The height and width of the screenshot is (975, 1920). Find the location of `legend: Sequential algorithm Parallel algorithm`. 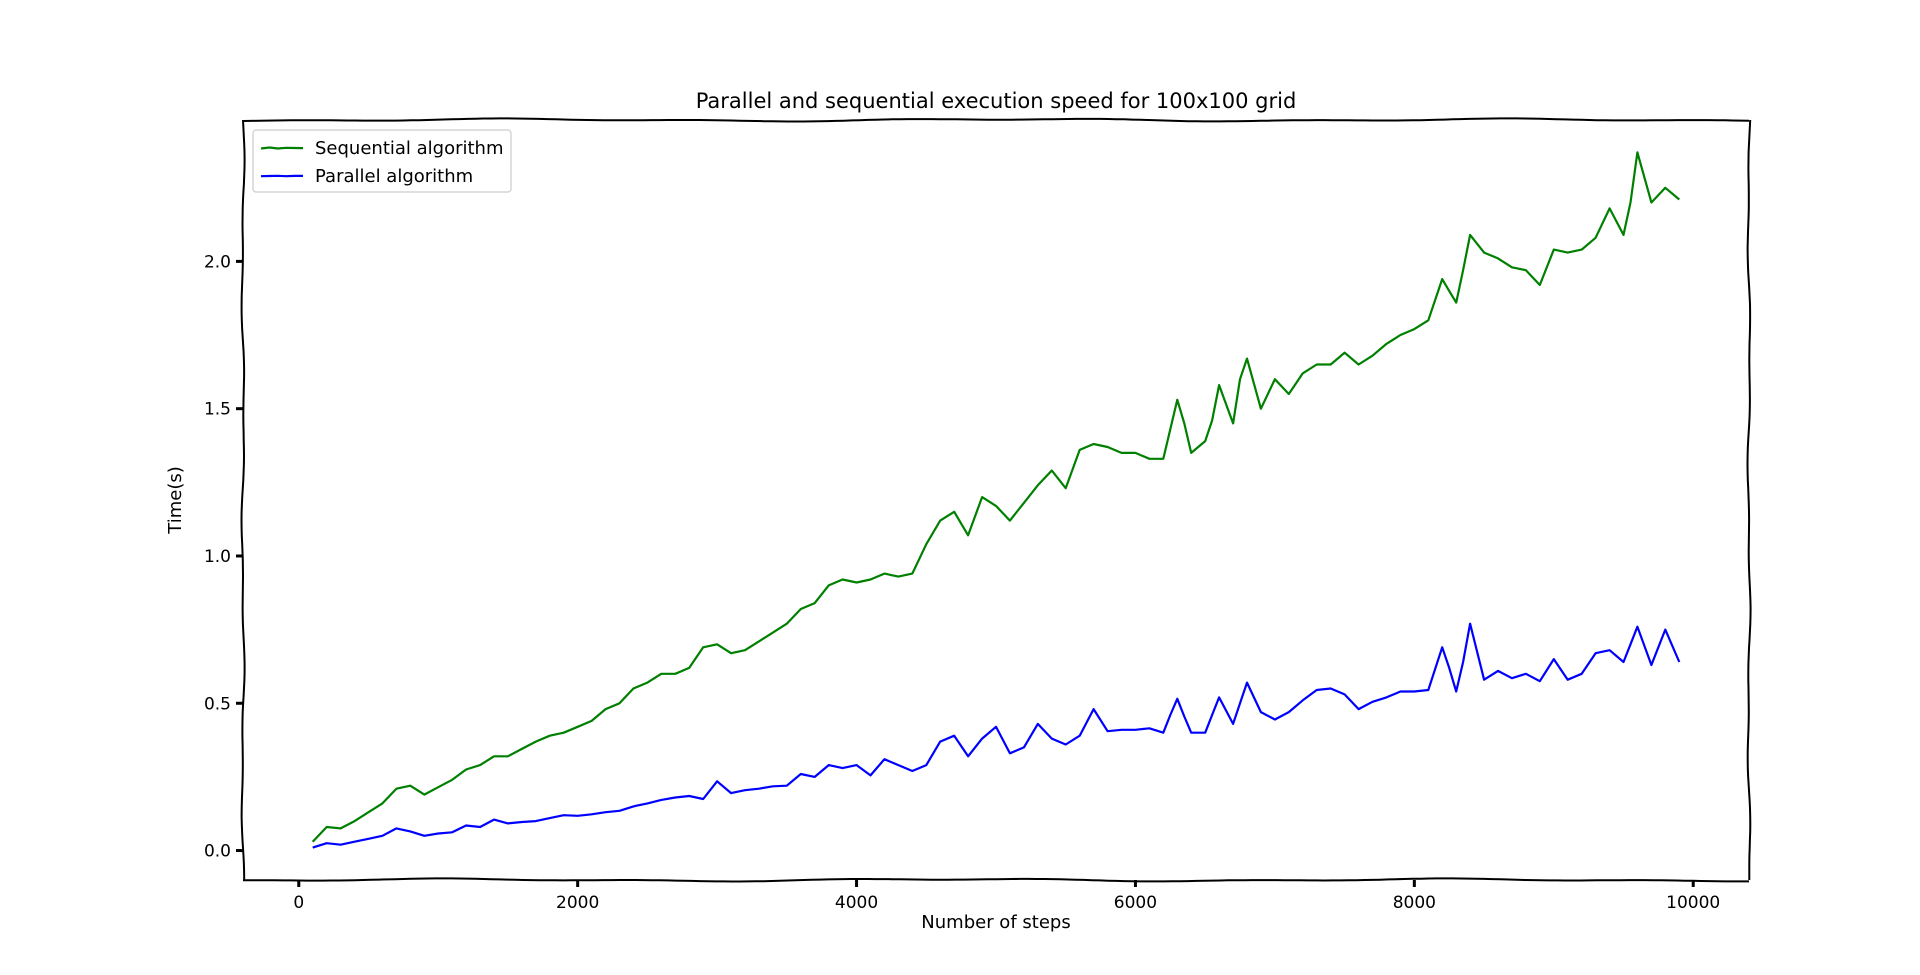

legend: Sequential algorithm Parallel algorithm is located at coordinates (382, 161).